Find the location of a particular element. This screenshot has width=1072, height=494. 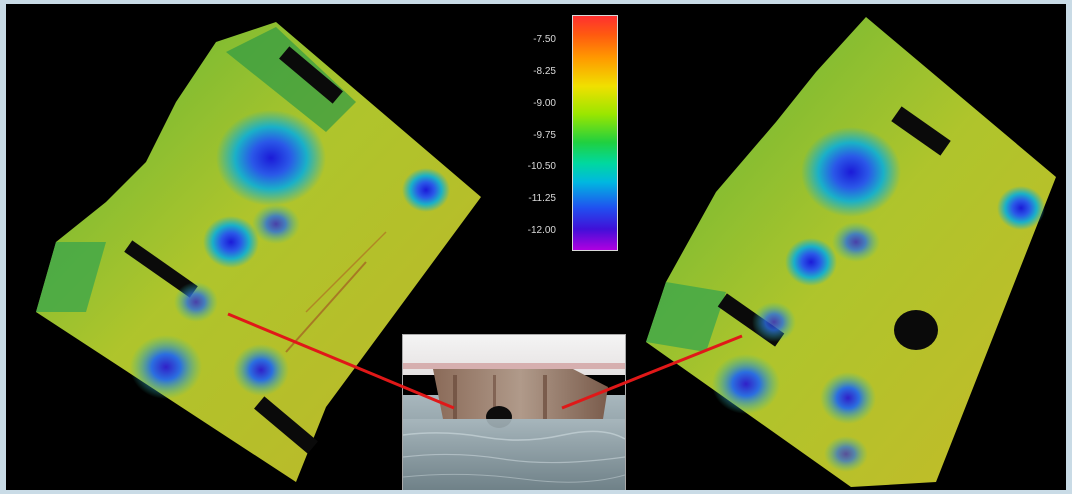

pier-photo is located at coordinates (514, 412).